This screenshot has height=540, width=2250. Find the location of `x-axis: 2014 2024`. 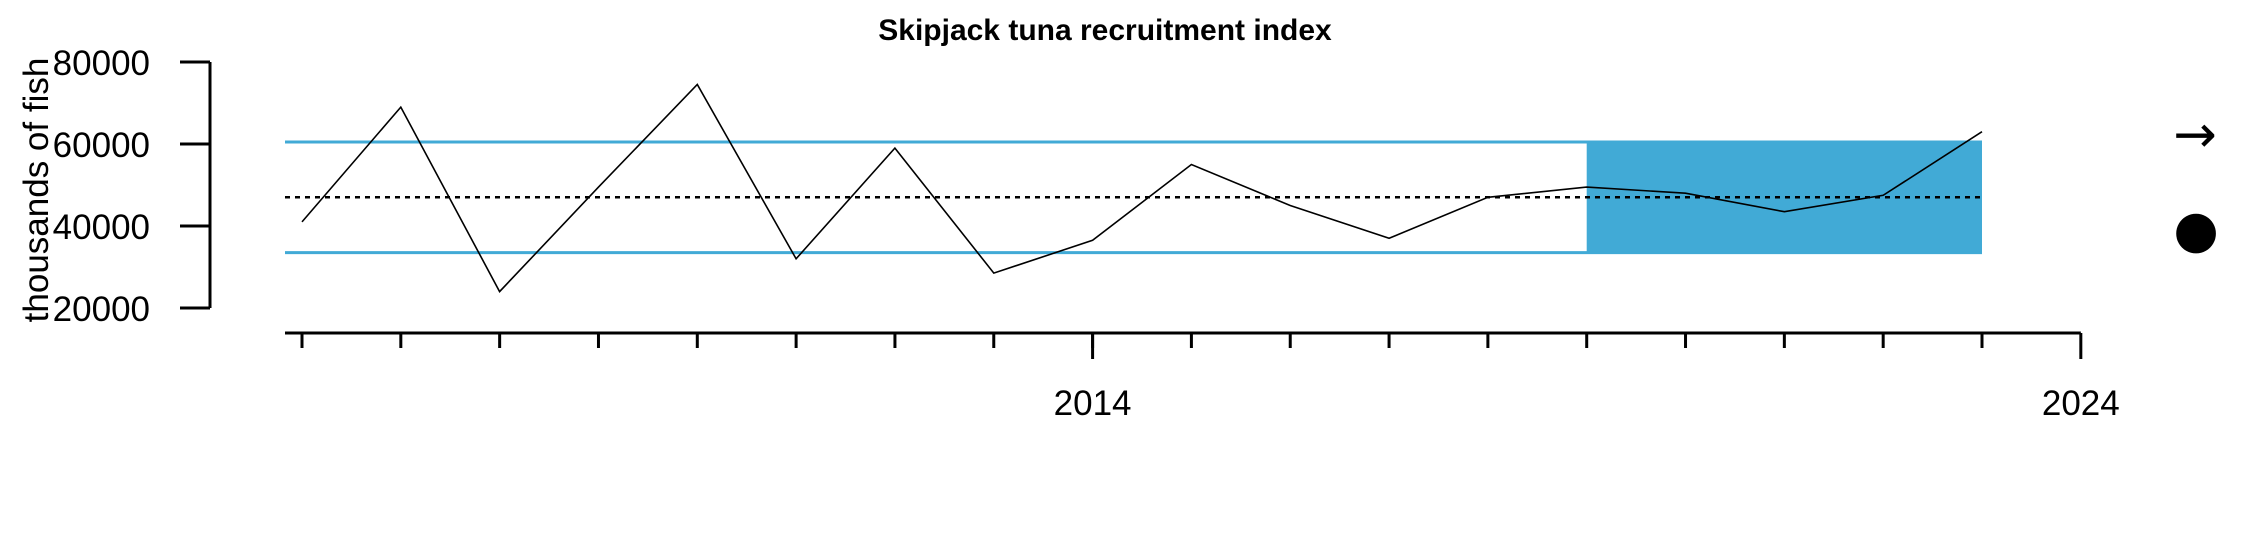

x-axis: 2014 2024 is located at coordinates (1202, 377).